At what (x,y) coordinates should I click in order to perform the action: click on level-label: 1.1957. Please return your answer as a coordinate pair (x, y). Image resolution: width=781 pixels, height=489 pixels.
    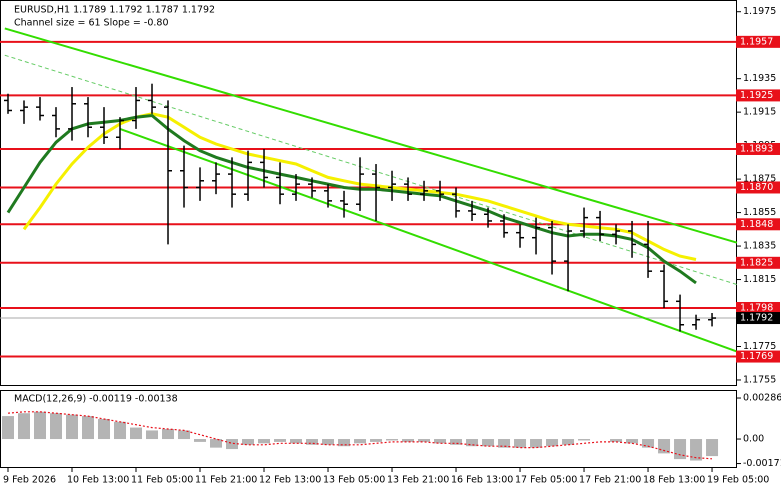
    Looking at the image, I should click on (756, 41).